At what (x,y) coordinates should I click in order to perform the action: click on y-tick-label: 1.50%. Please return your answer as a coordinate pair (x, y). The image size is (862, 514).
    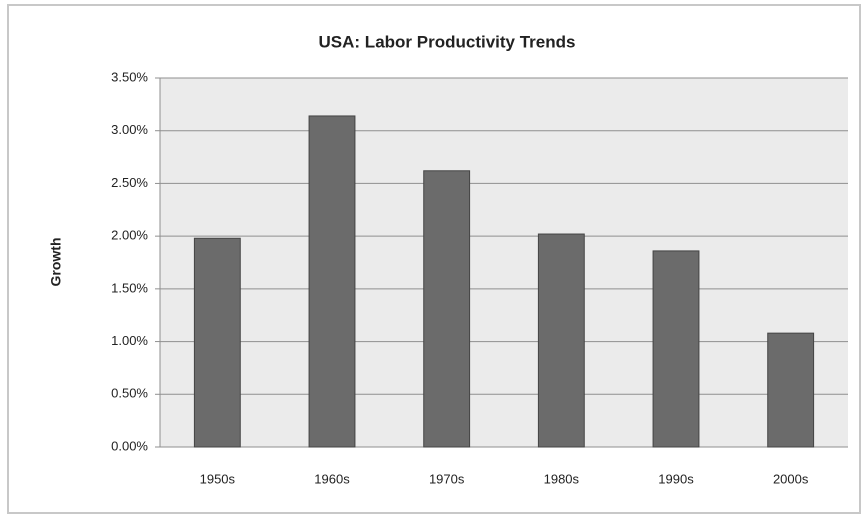
    Looking at the image, I should click on (129, 287).